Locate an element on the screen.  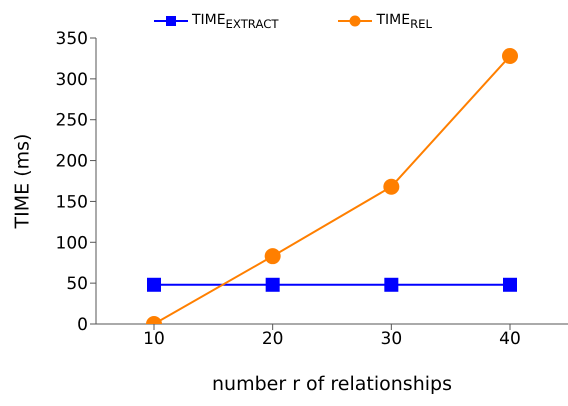
y-tick-label: 150 is located at coordinates (72, 202).